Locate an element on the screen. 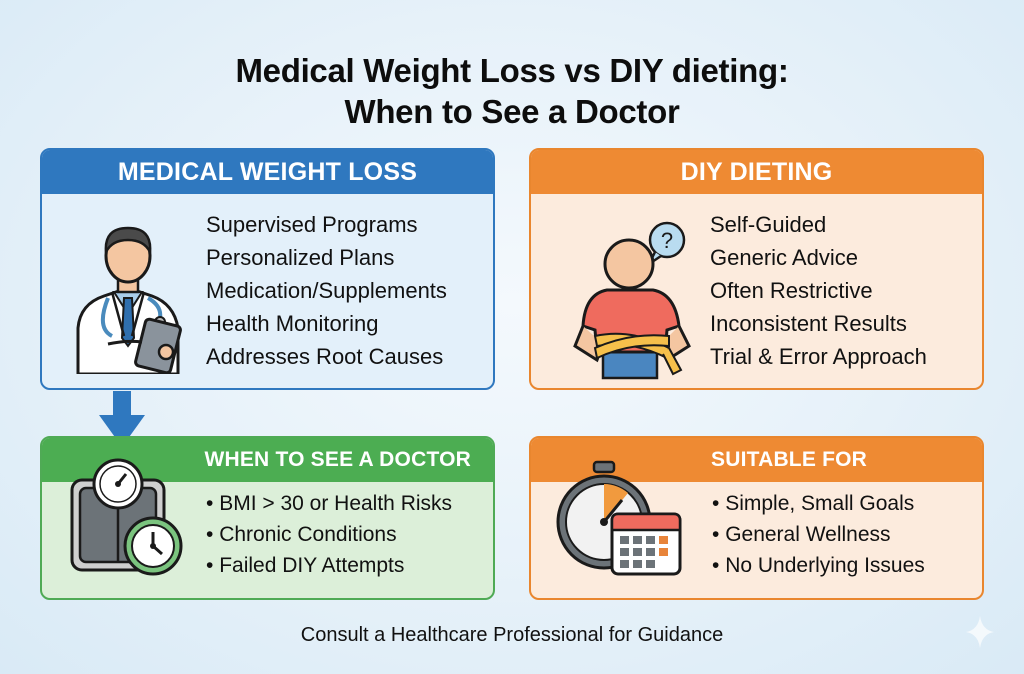 The height and width of the screenshot is (674, 1024). medical-weight-loss-heading: MEDICAL WEIGHT LOSS is located at coordinates (267, 172).